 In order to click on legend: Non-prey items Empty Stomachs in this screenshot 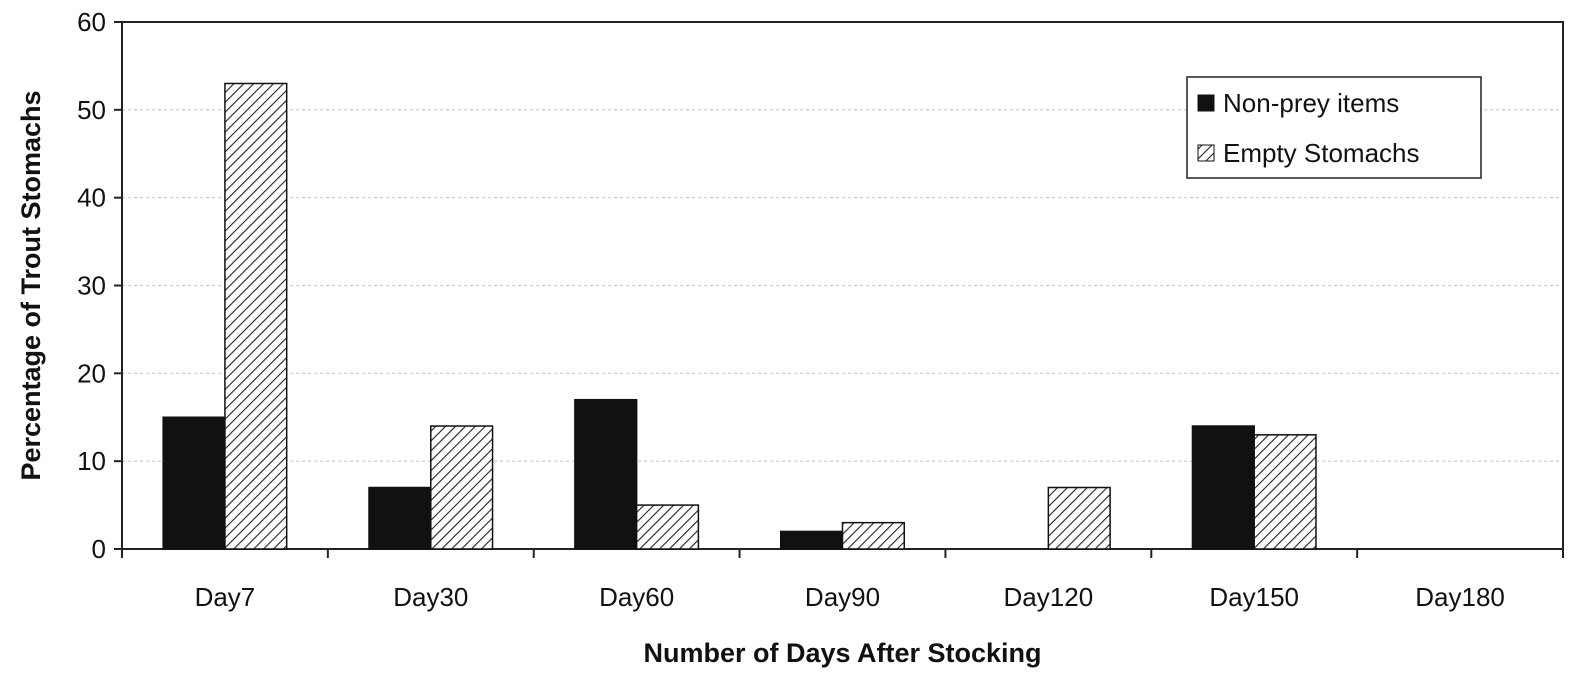, I will do `click(1334, 127)`.